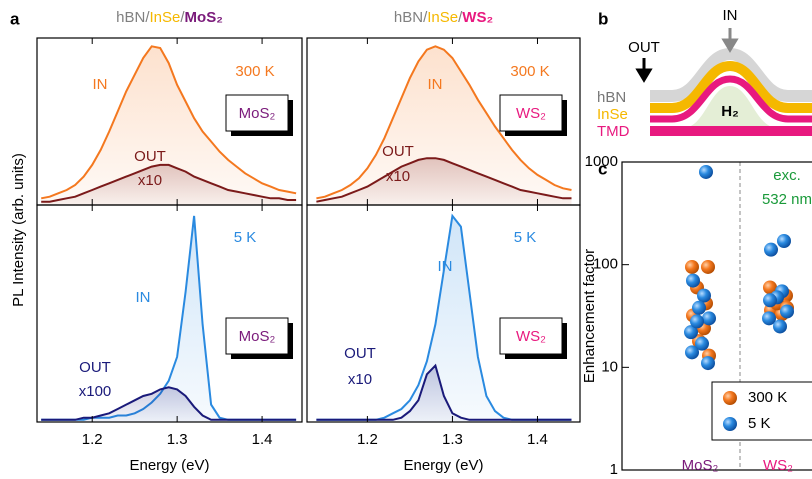 The width and height of the screenshot is (812, 479). I want to click on annotation: 300 K, so click(254, 71).